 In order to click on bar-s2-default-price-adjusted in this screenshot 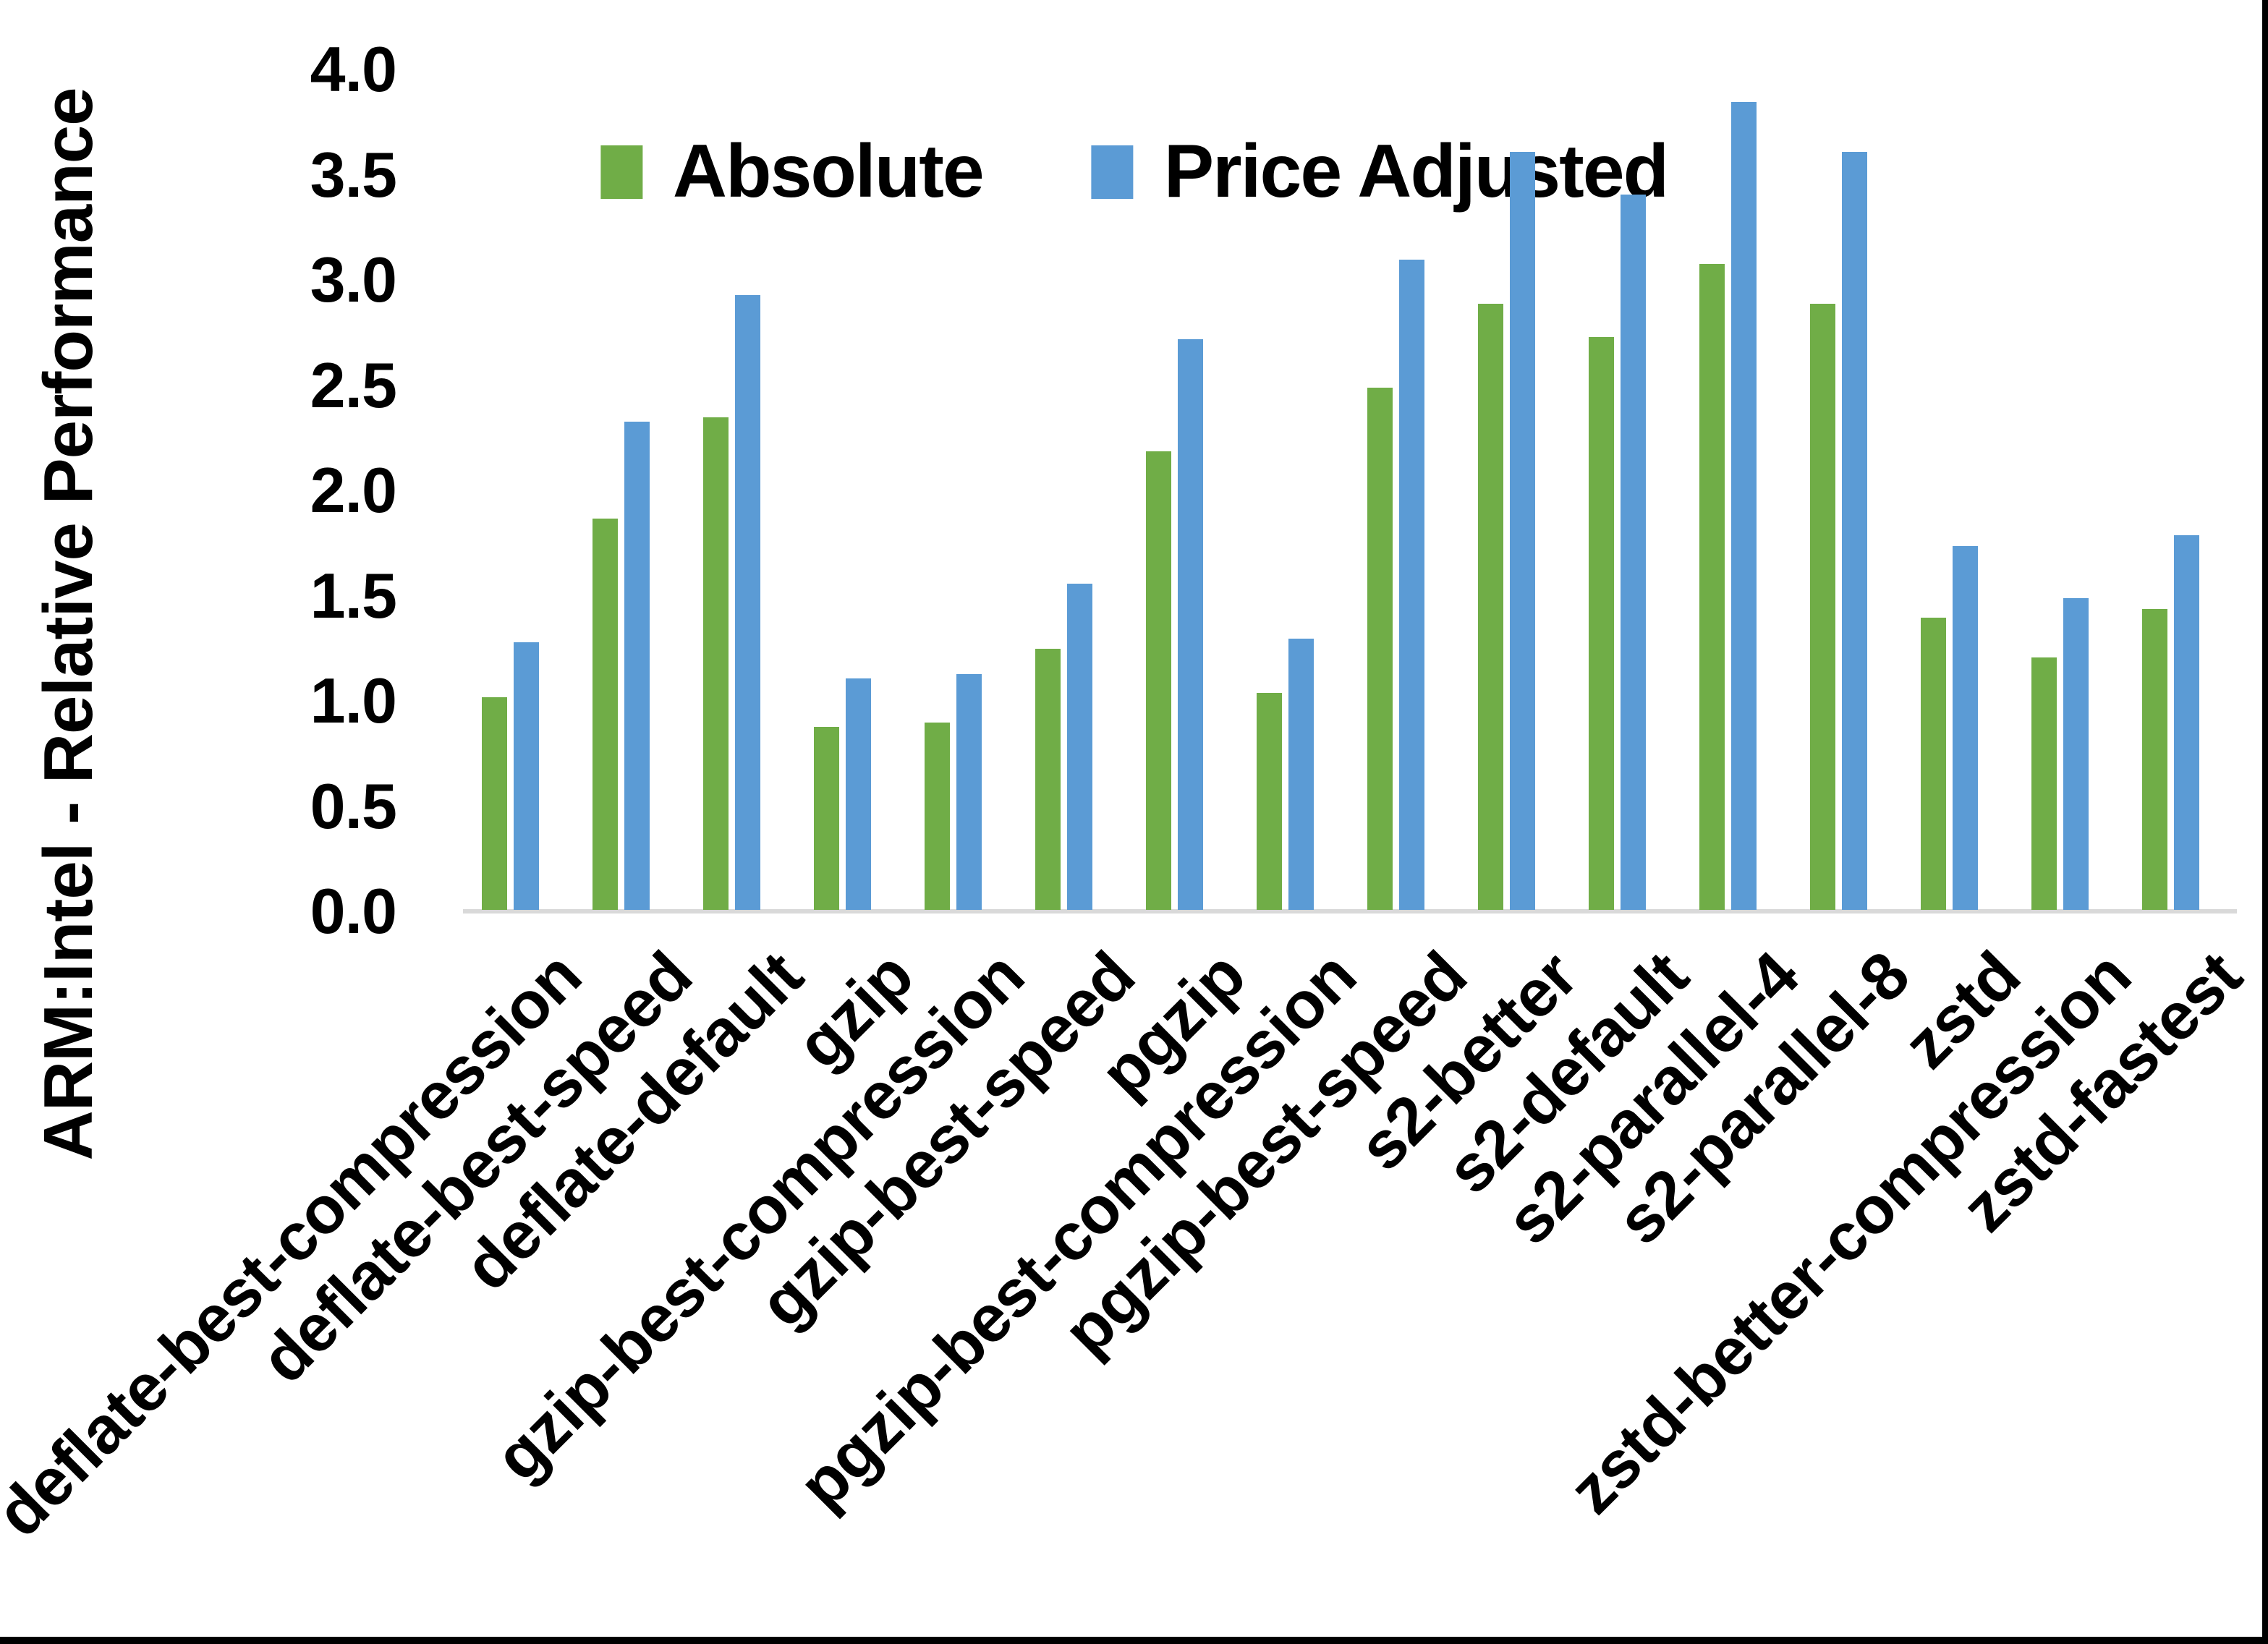, I will do `click(1633, 552)`.